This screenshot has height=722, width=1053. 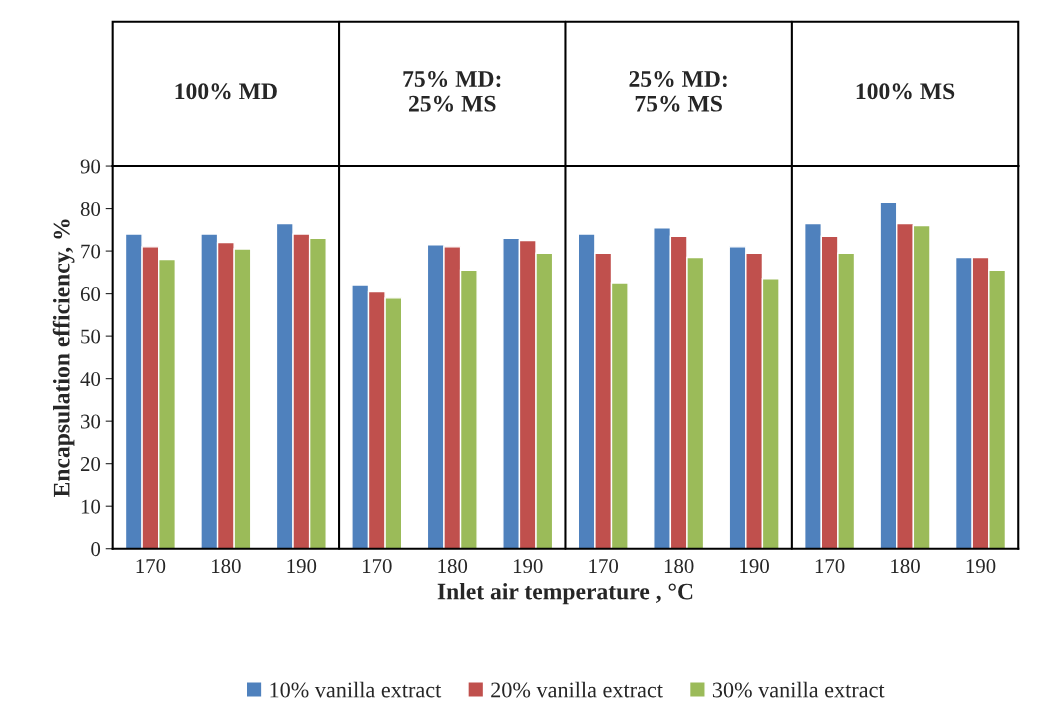 I want to click on x-axis-title: Inlet air temperature , °C, so click(x=565, y=593).